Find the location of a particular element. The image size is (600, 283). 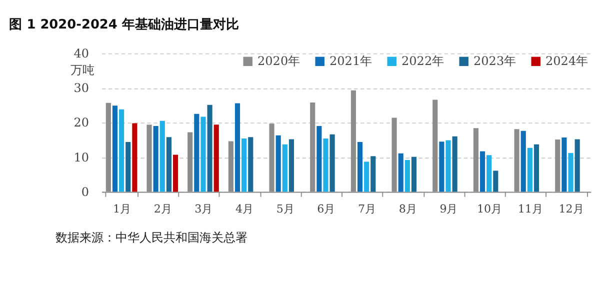

legend-label: 2024年 is located at coordinates (567, 61).